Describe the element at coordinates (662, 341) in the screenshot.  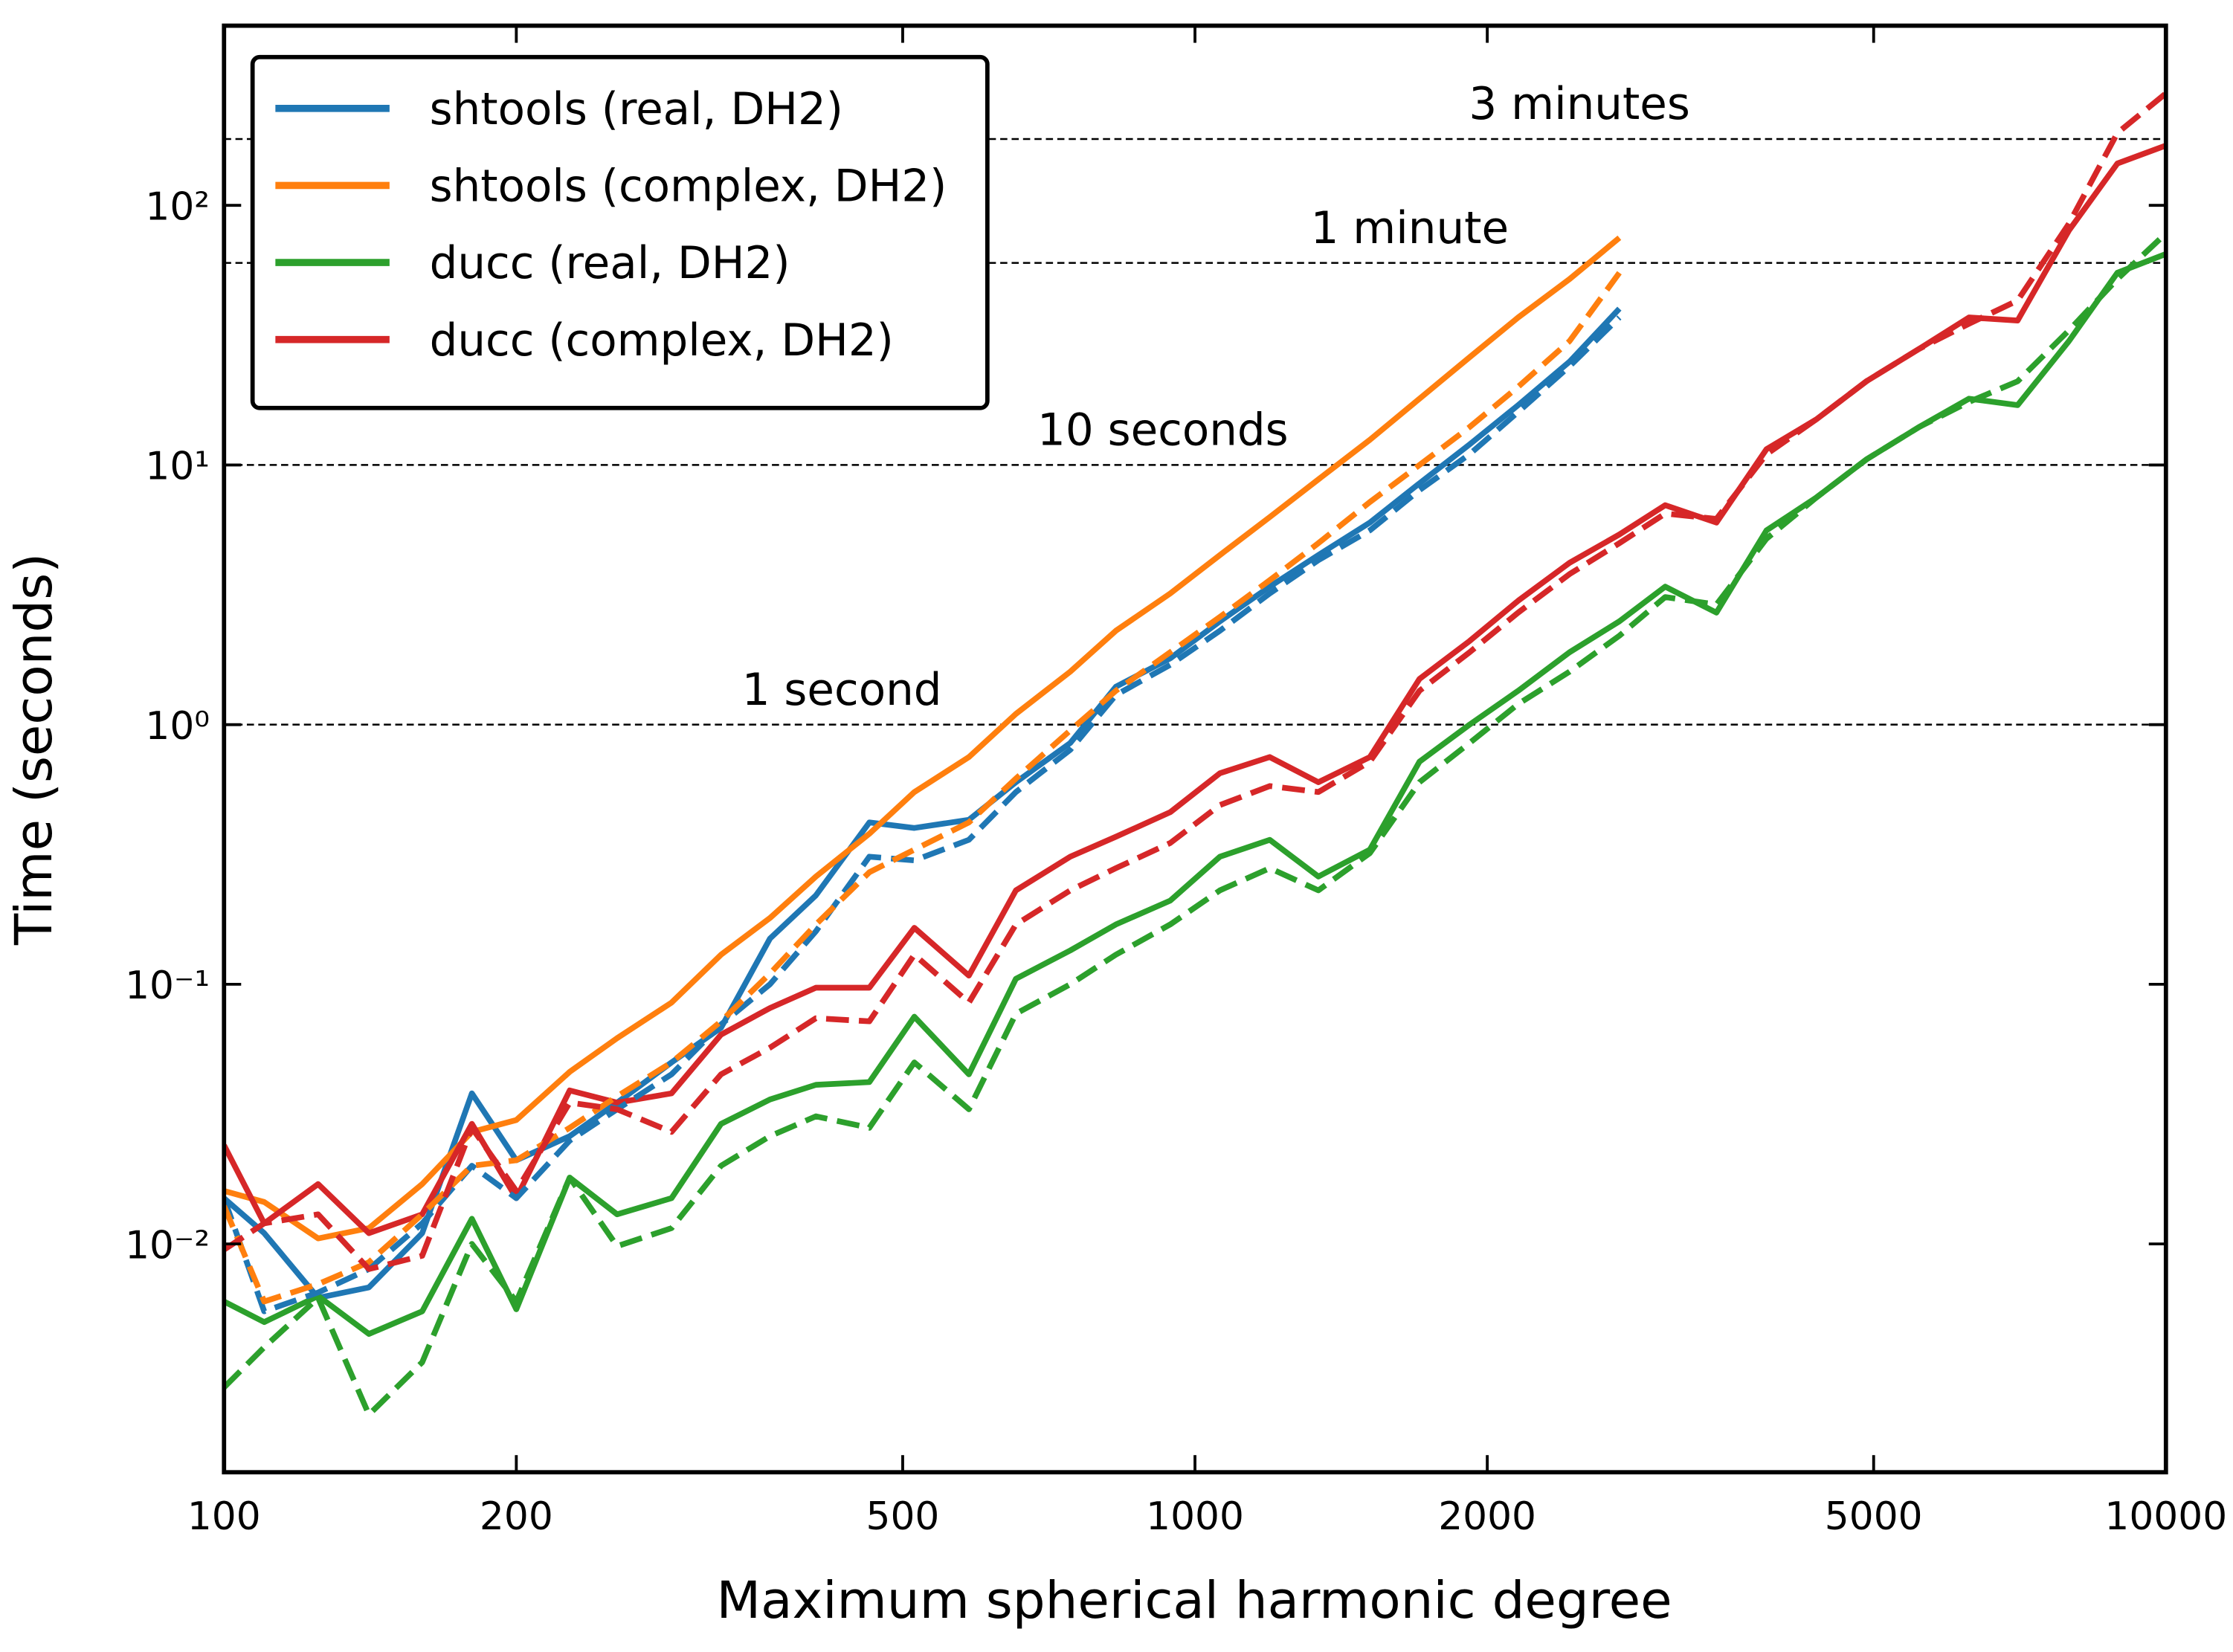
I see `legend-label: ducc (complex, DH2)` at that location.